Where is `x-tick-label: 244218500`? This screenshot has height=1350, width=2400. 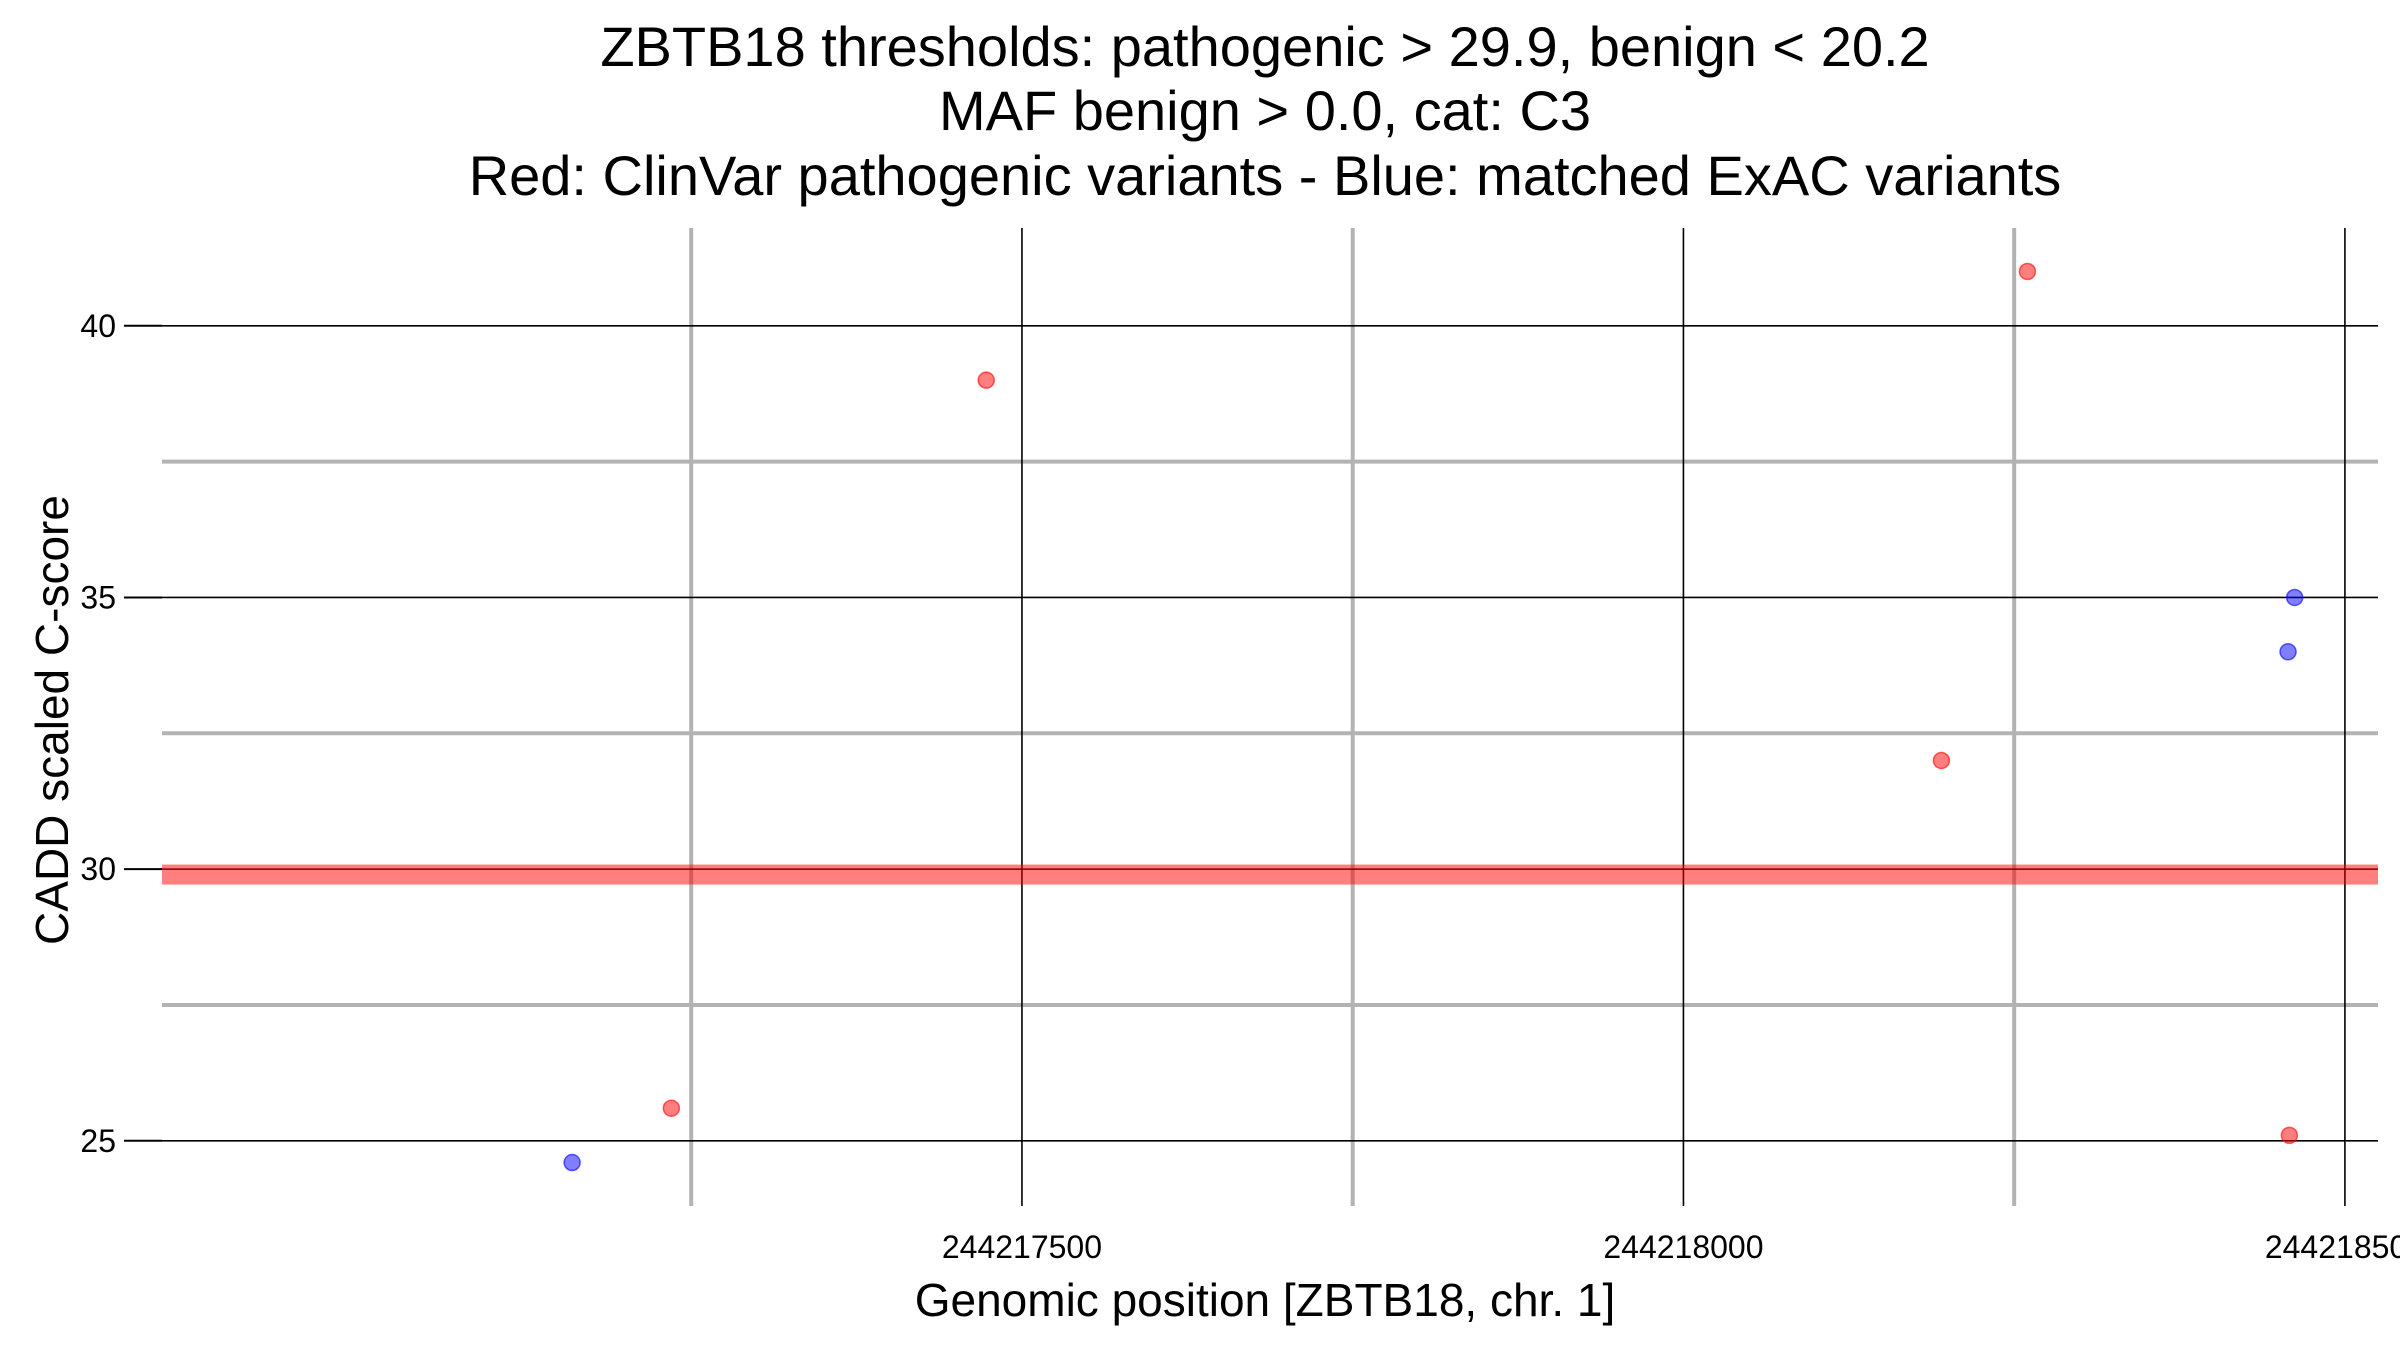
x-tick-label: 244218500 is located at coordinates (2332, 1247).